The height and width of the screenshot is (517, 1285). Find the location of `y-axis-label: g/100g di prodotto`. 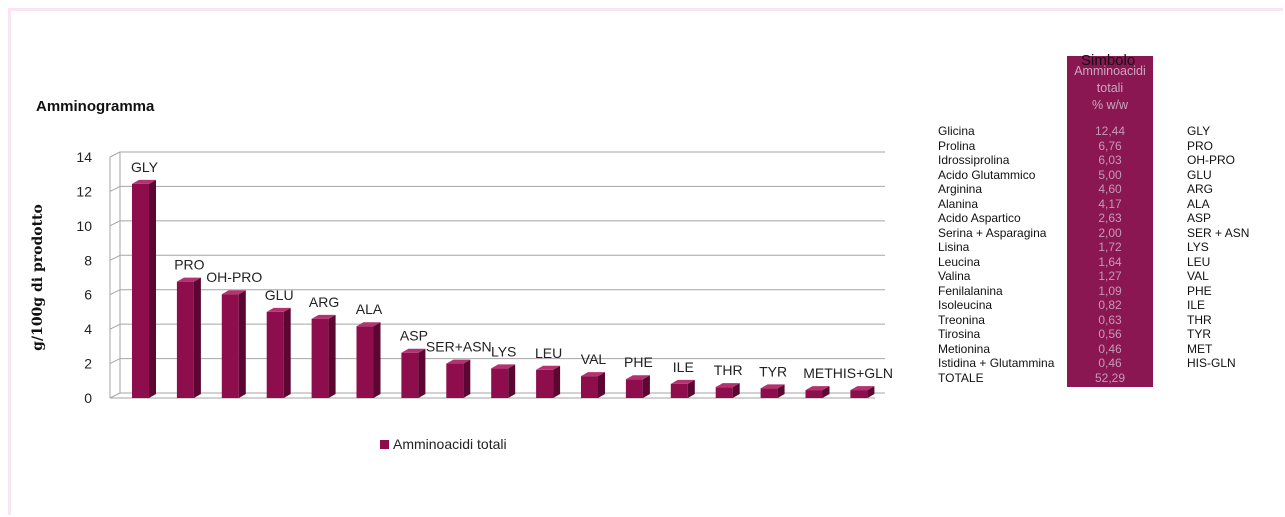

y-axis-label: g/100g di prodotto is located at coordinates (38, 277).